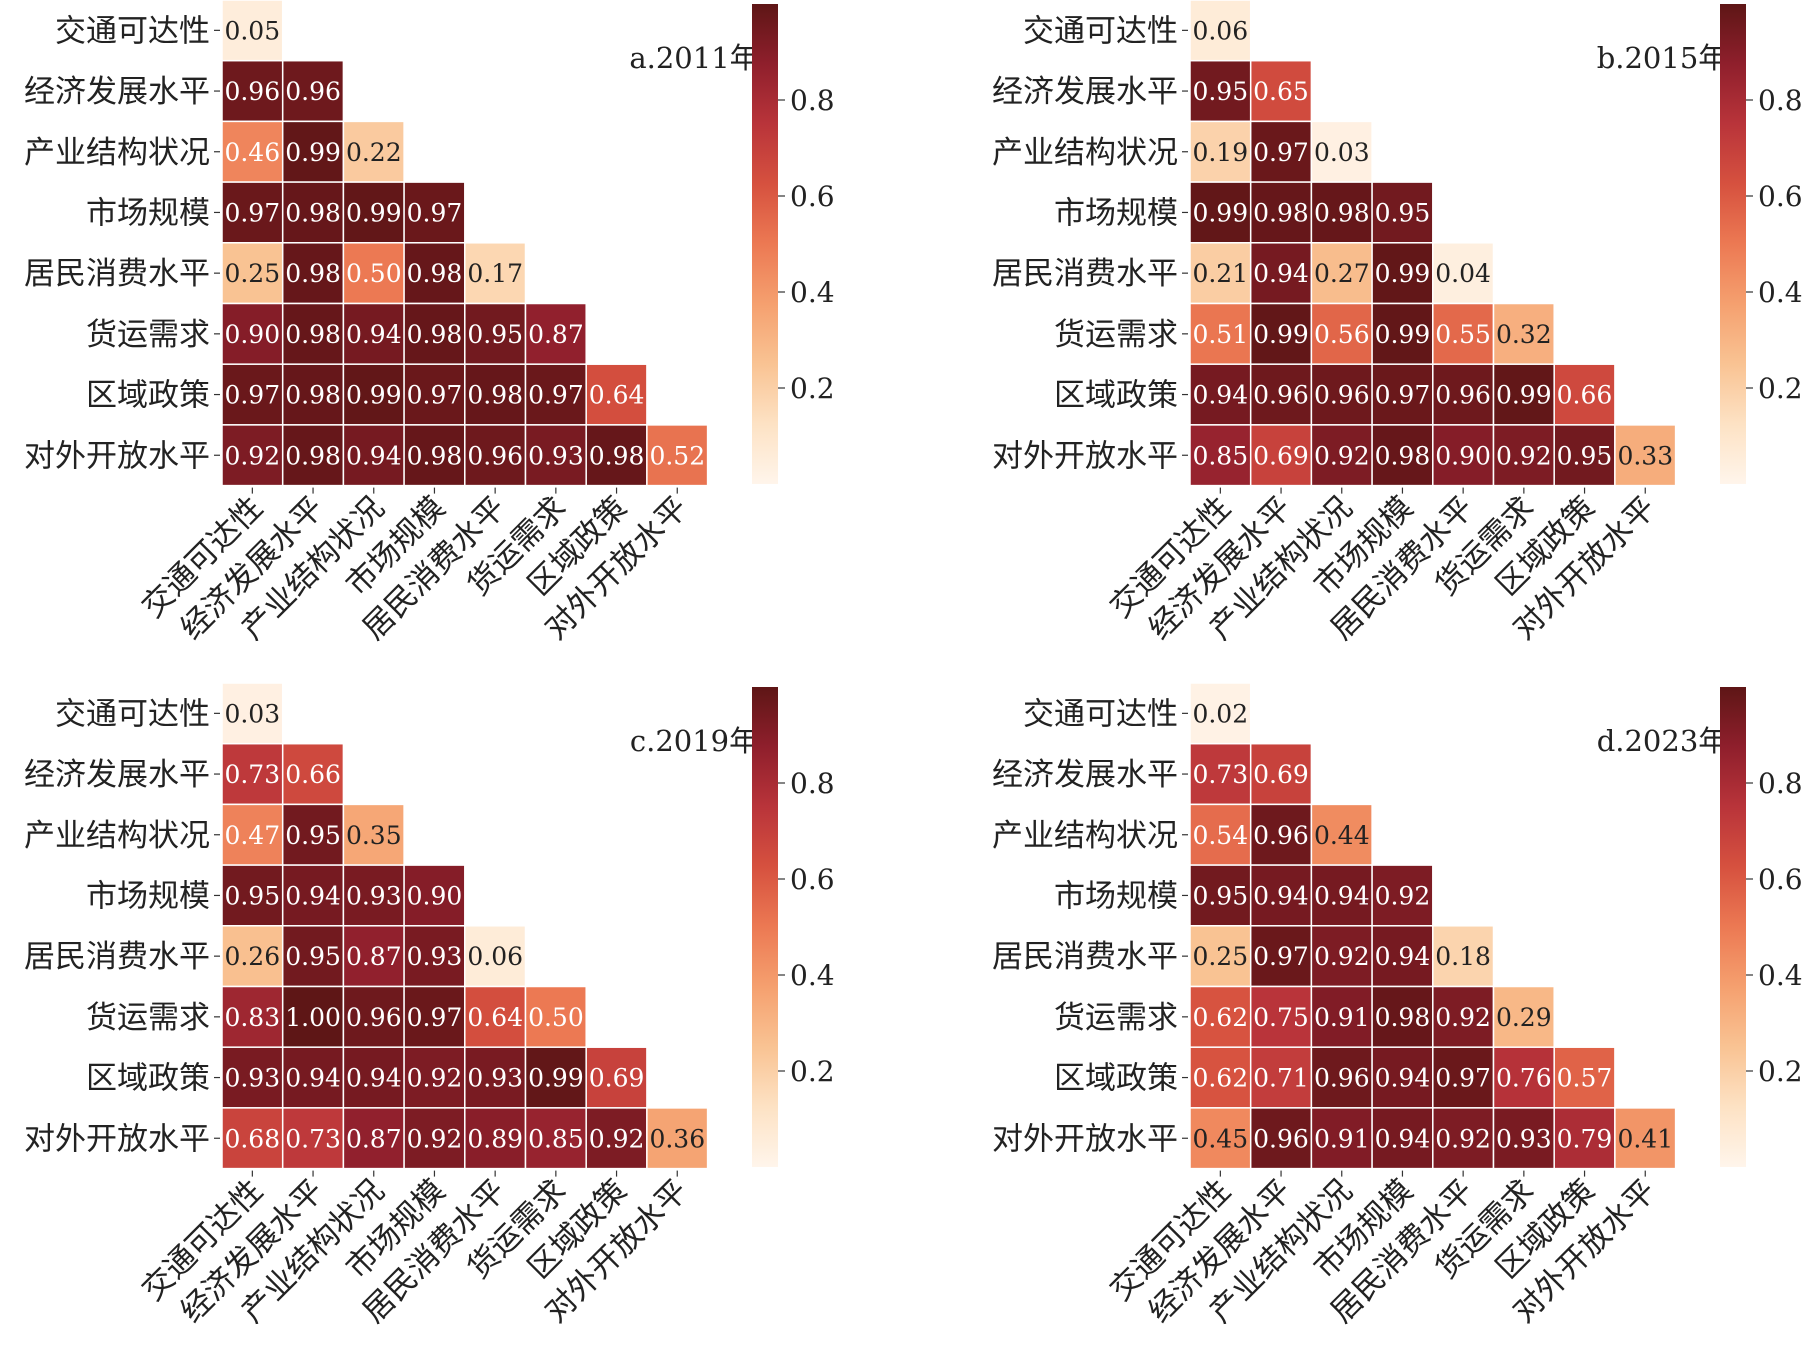 The width and height of the screenshot is (1810, 1353). What do you see at coordinates (1524, 1078) in the screenshot?
I see `cell-value-label: 0.76` at bounding box center [1524, 1078].